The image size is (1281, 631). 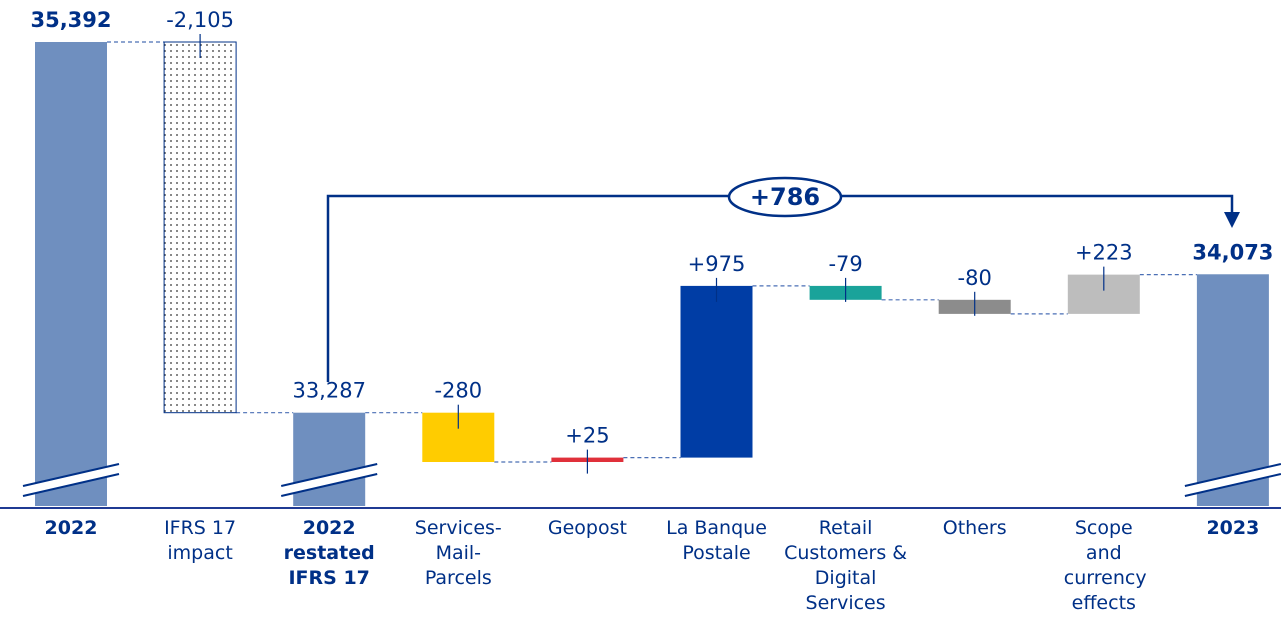 I want to click on value-label: +975, so click(x=717, y=264).